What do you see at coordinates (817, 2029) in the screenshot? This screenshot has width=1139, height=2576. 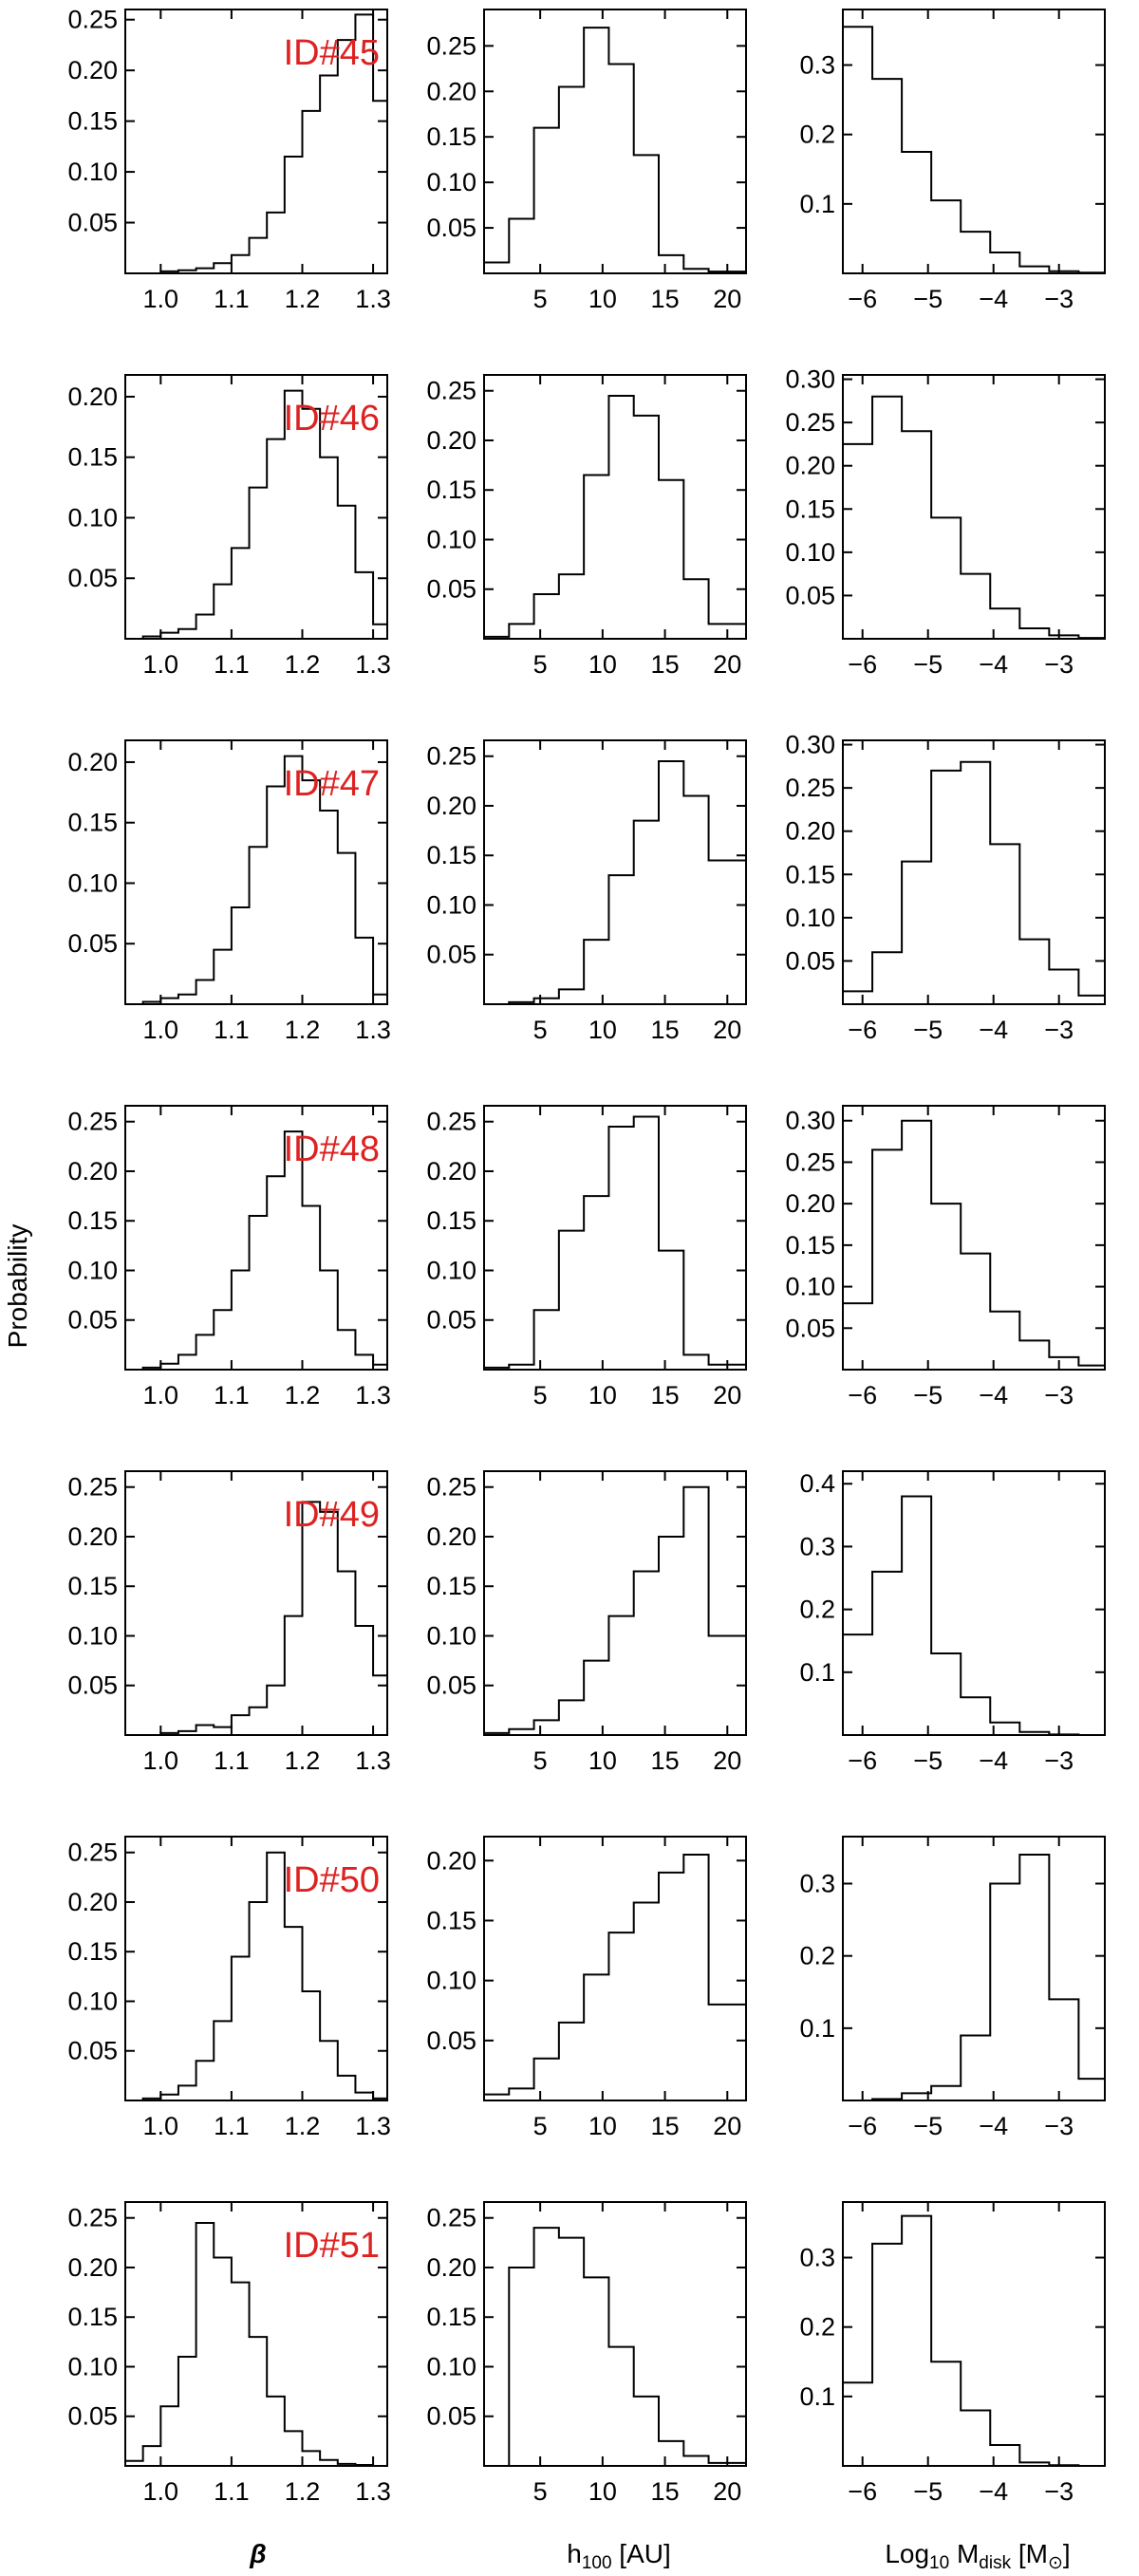 I see `y-tick-label: 0.1` at bounding box center [817, 2029].